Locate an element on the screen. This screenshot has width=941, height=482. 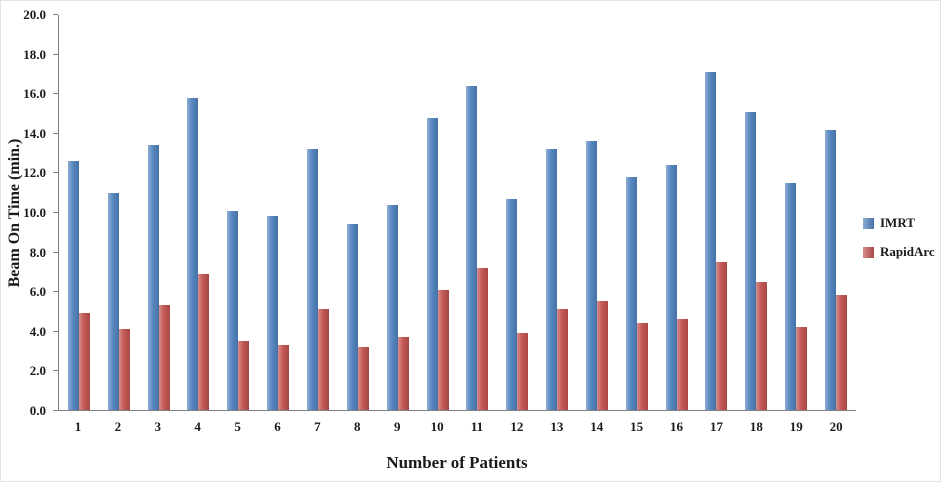
x-tick-label-13: 13 is located at coordinates (557, 426).